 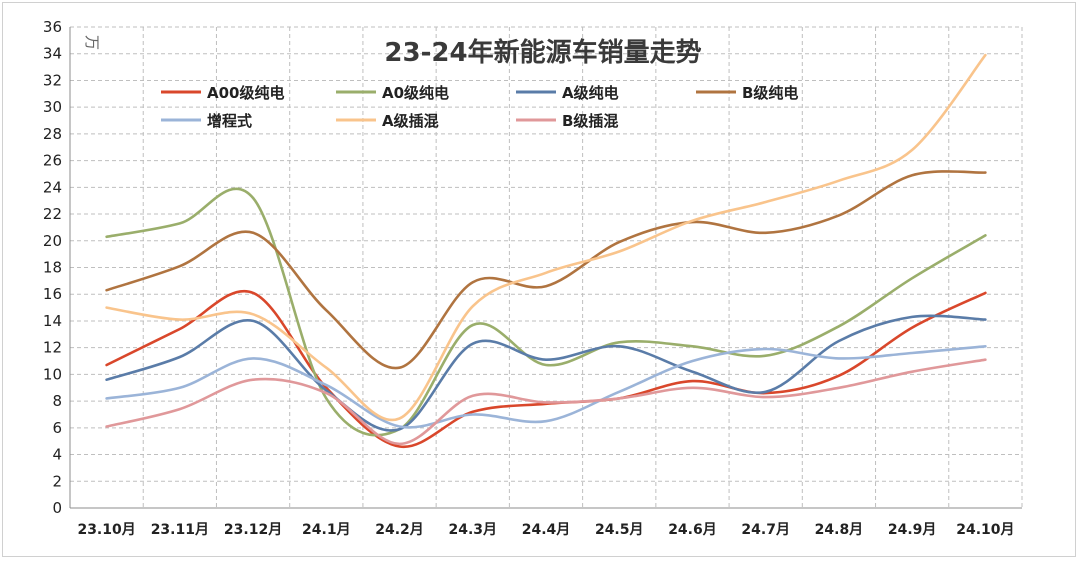 I want to click on y-tick-label: 34, so click(x=52, y=54).